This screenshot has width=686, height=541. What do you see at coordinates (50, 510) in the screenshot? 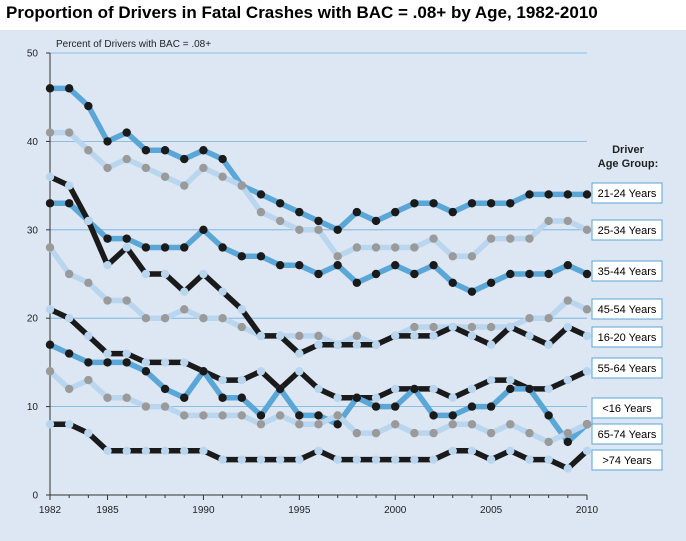
I see `x-tick-label-1982: 1982` at bounding box center [50, 510].